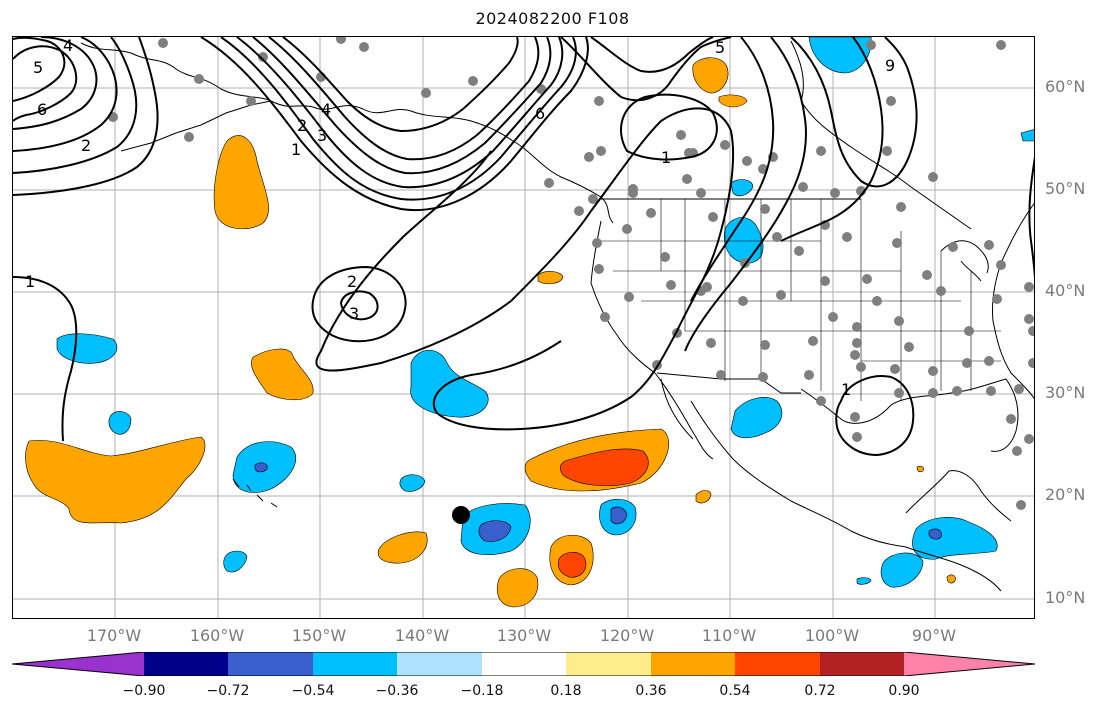 Image resolution: width=1105 pixels, height=712 pixels. Describe the element at coordinates (402, 547) in the screenshot. I see `anomaly-orange-sw-low` at that location.